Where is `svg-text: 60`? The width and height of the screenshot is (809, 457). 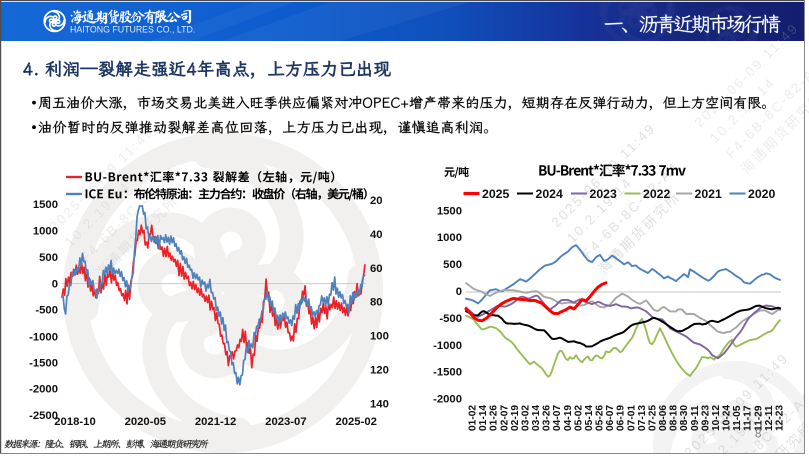
svg-text: 60 is located at coordinates (376, 269).